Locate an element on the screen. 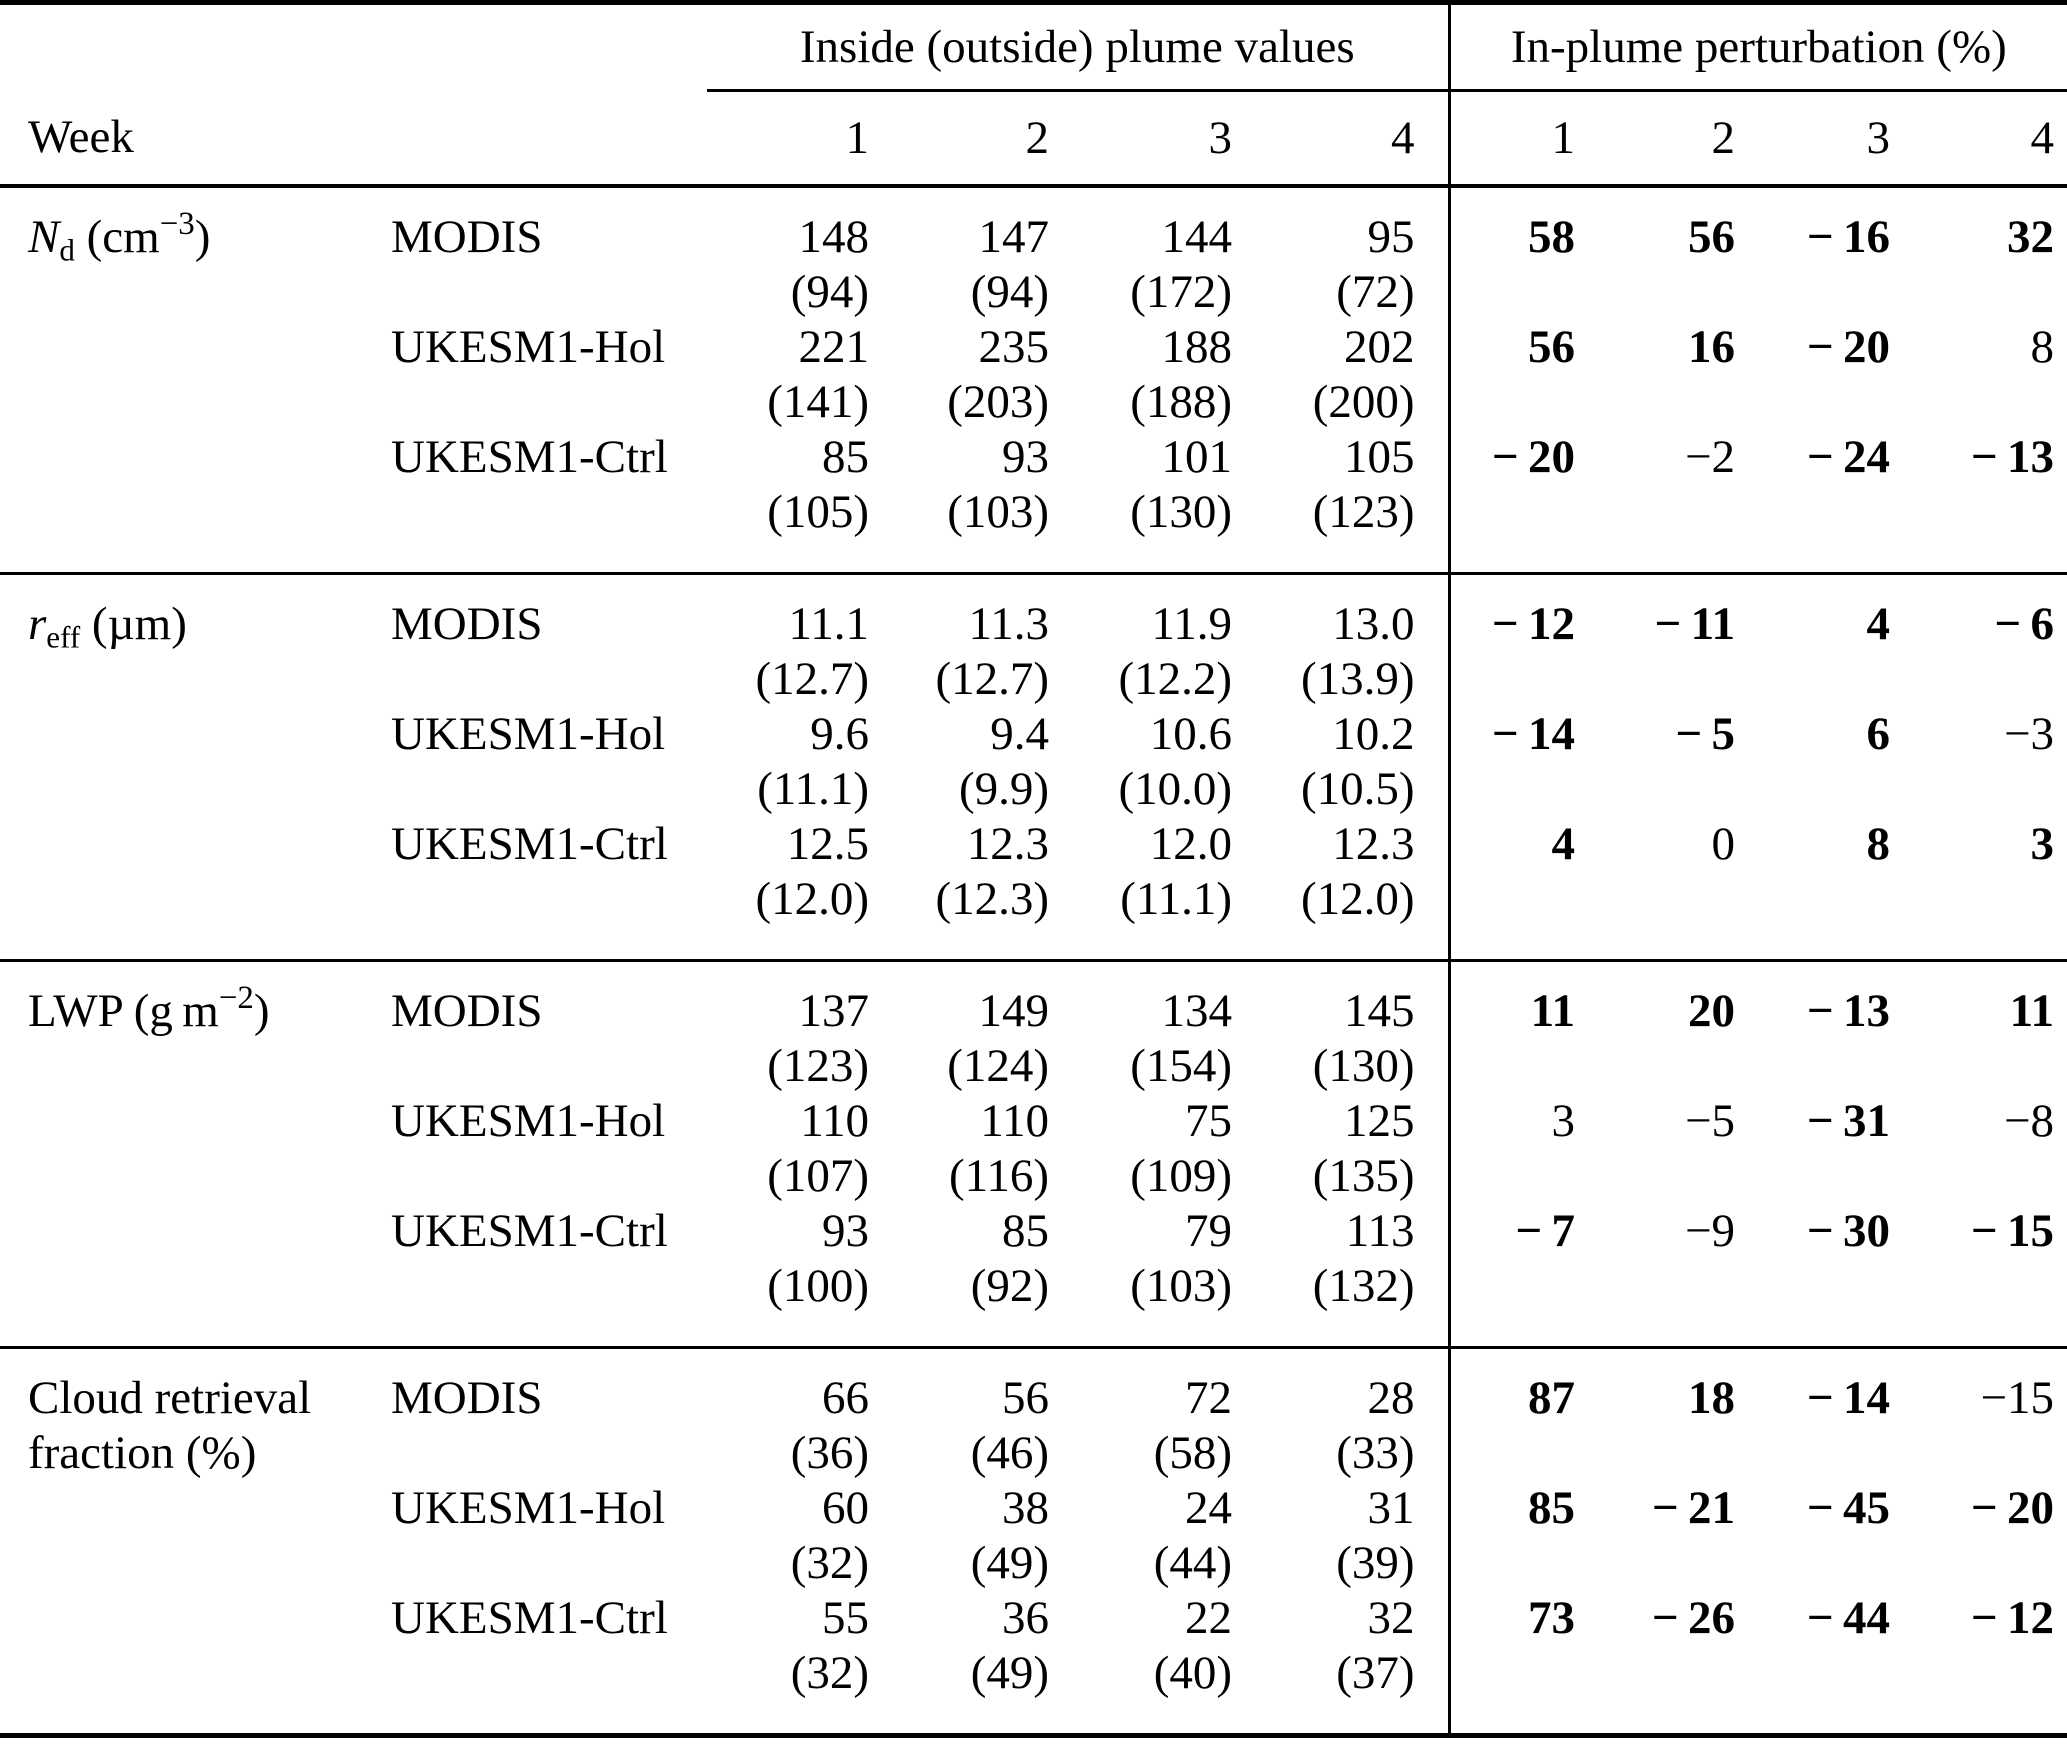 This screenshot has height=1752, width=2067. pert-value-cell: − 12 is located at coordinates (2012, 1618).